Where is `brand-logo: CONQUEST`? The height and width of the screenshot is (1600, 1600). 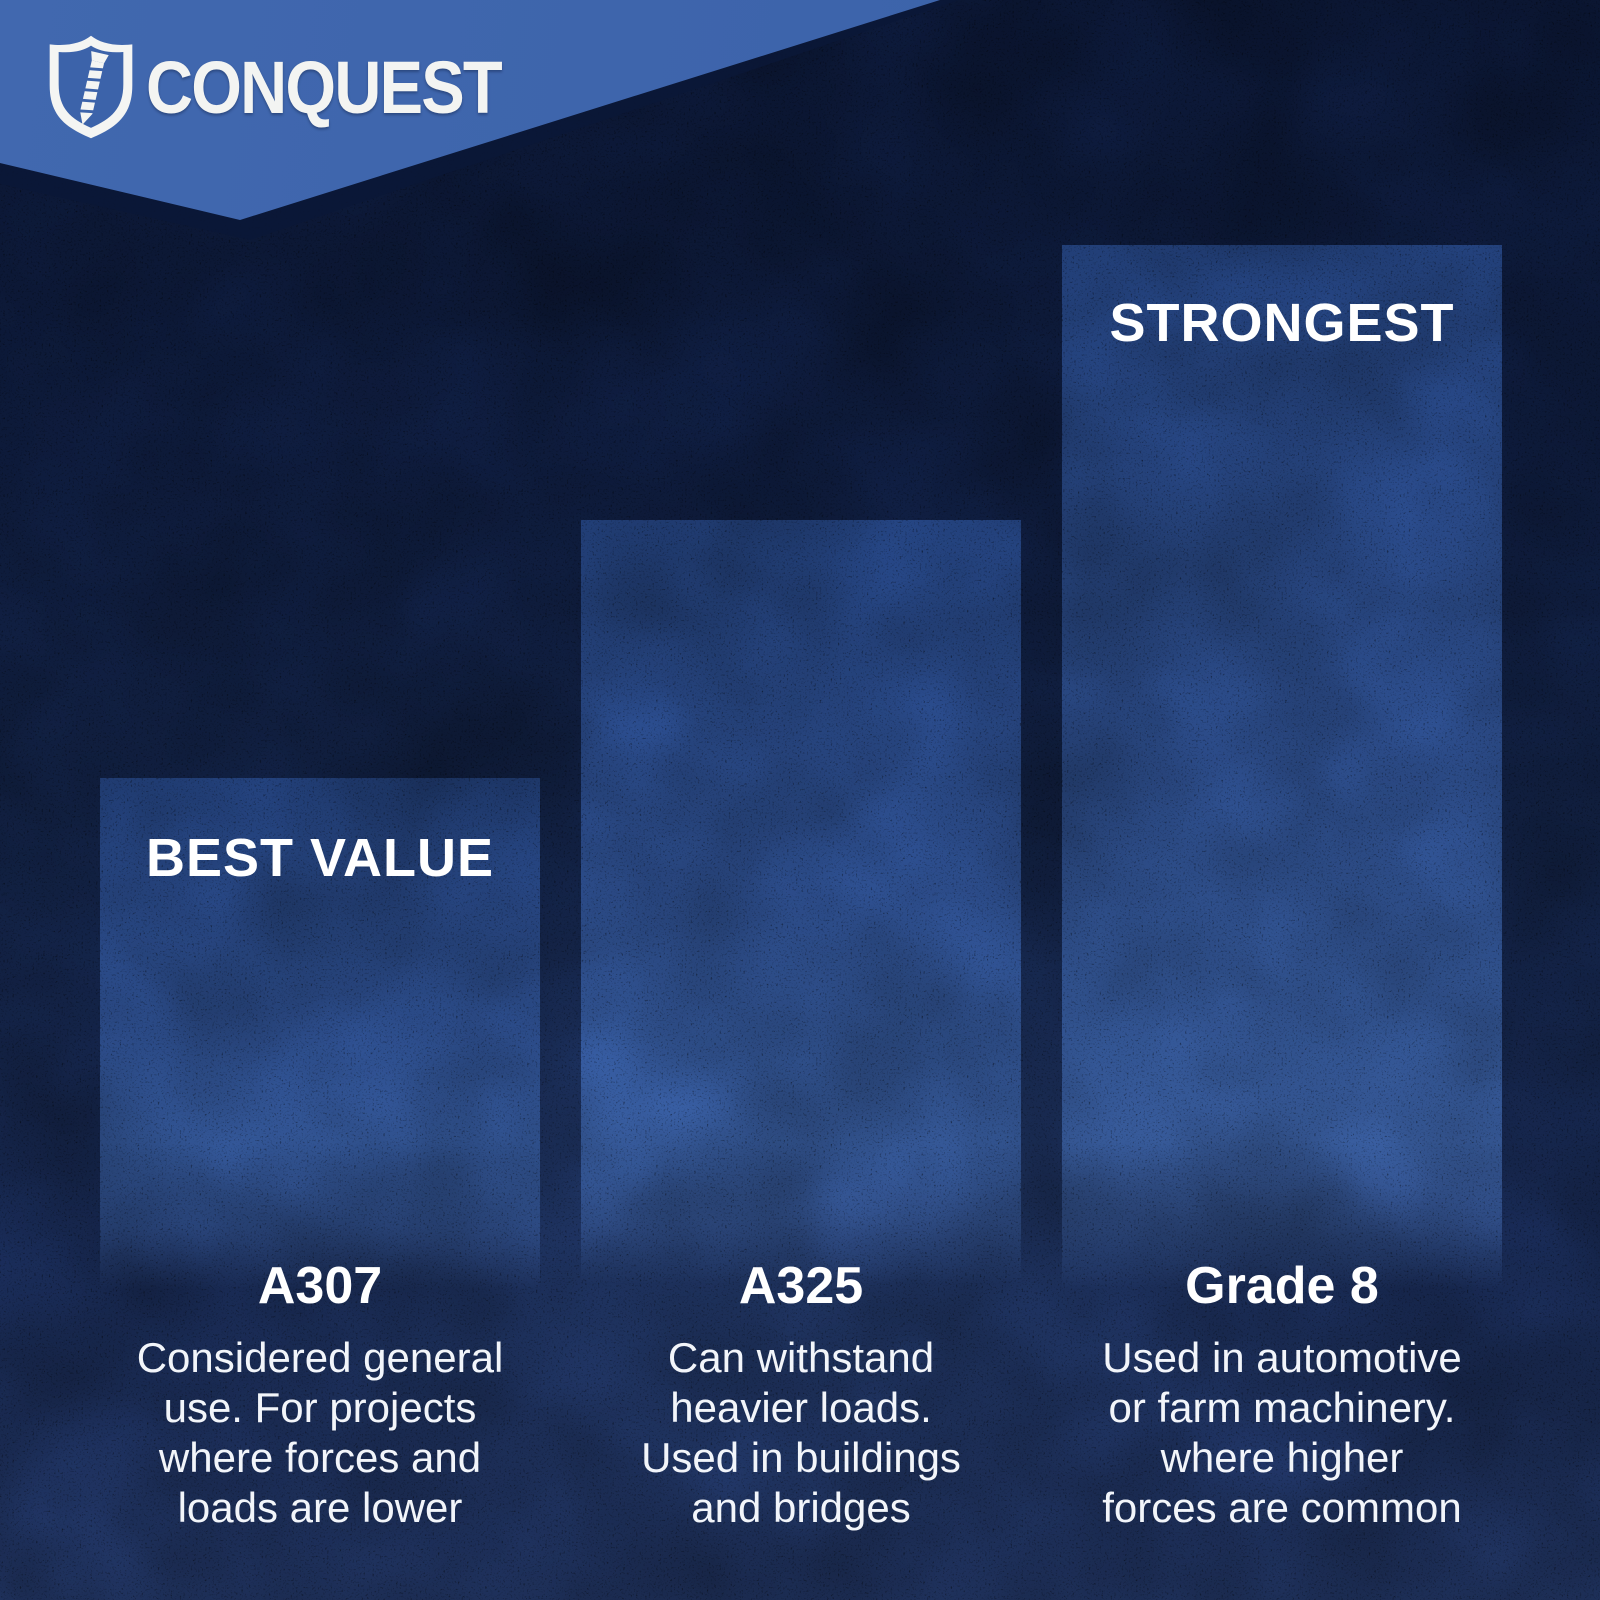
brand-logo: CONQUEST is located at coordinates (297, 87).